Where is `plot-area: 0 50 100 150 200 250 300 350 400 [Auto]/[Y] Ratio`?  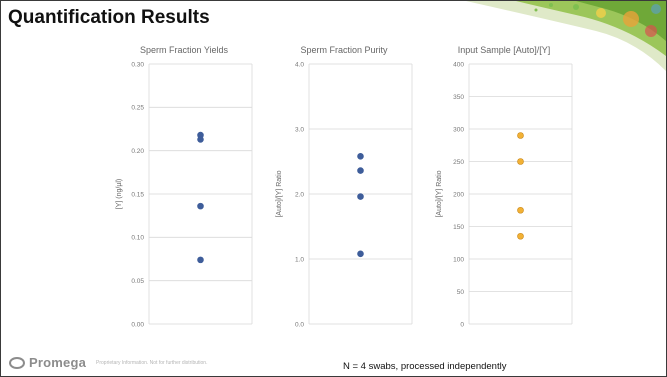 plot-area: 0 50 100 150 200 250 300 350 400 [Auto]/[Y] Ratio is located at coordinates (504, 194).